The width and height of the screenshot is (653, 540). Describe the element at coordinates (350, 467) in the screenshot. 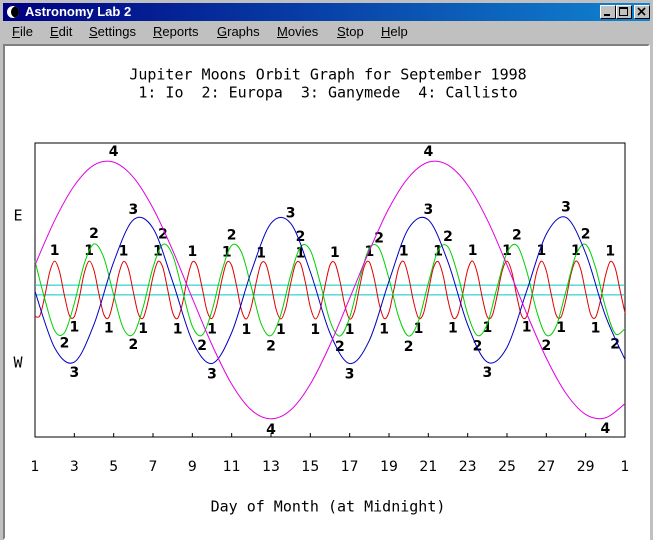

I see `x-tick-label: 17` at that location.